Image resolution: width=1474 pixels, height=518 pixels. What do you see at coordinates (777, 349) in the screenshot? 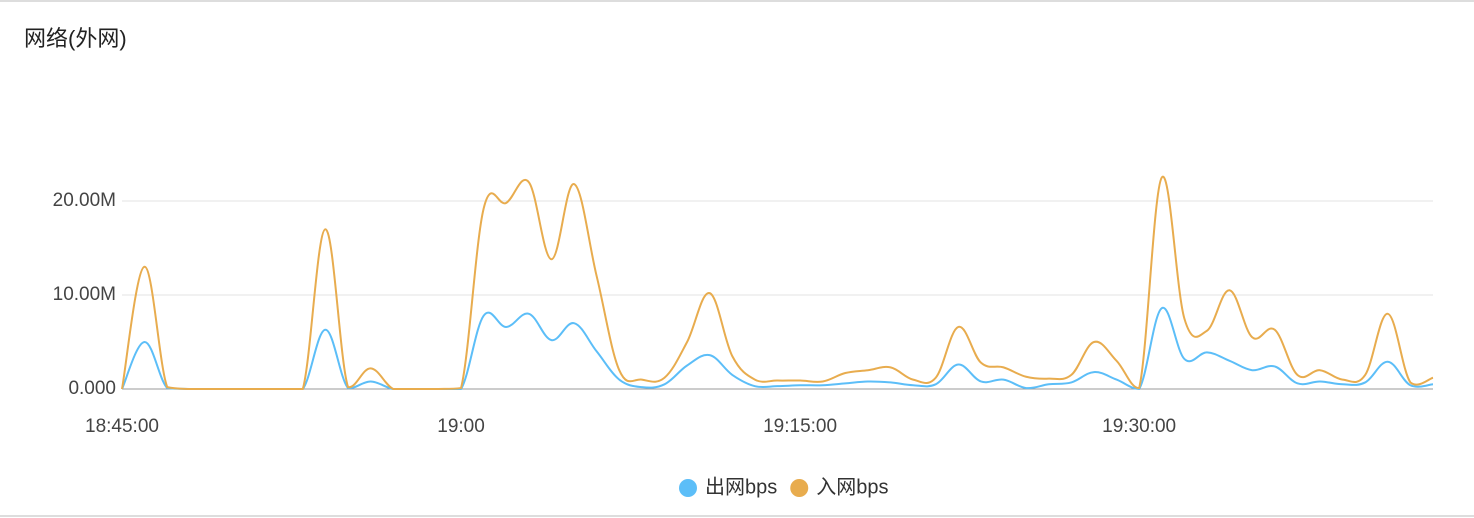
I see `series-line` at bounding box center [777, 349].